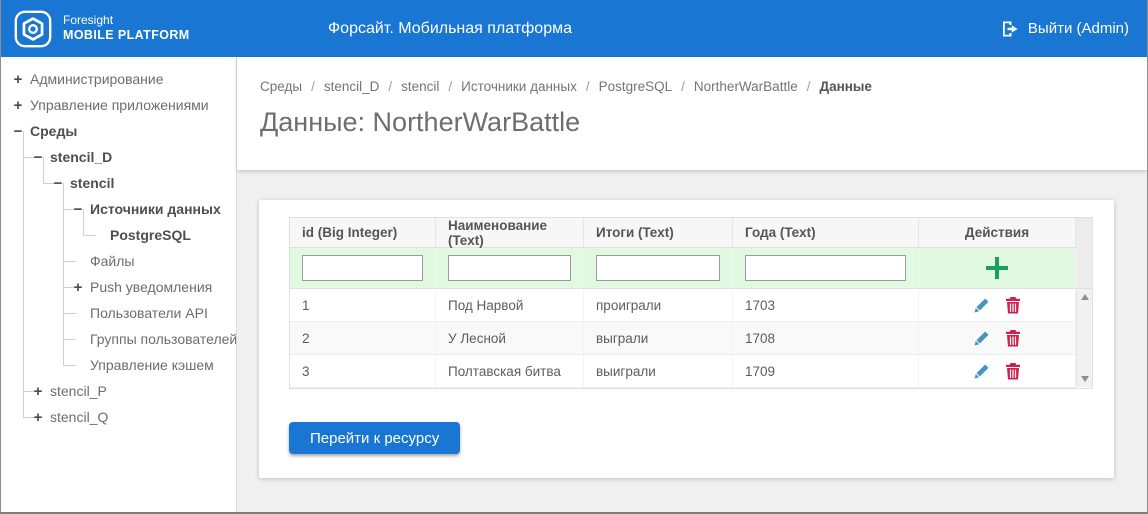 The height and width of the screenshot is (514, 1148). I want to click on sidebar-item-cache-management: Управление кэшем, so click(153, 365).